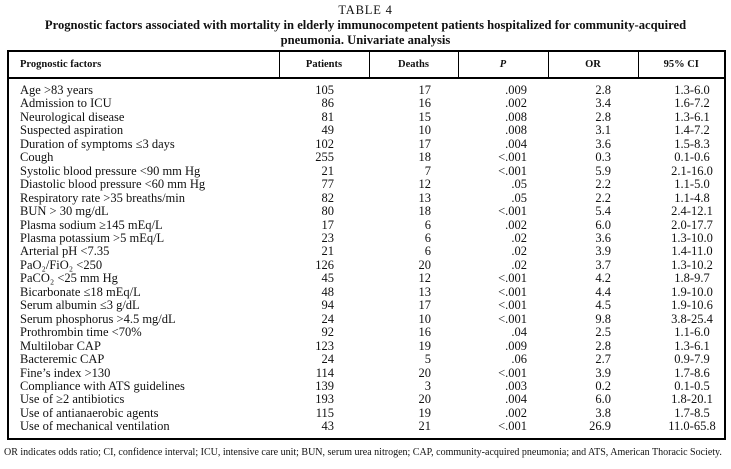 The height and width of the screenshot is (469, 731). What do you see at coordinates (328, 225) in the screenshot?
I see `cell-patients: 17` at bounding box center [328, 225].